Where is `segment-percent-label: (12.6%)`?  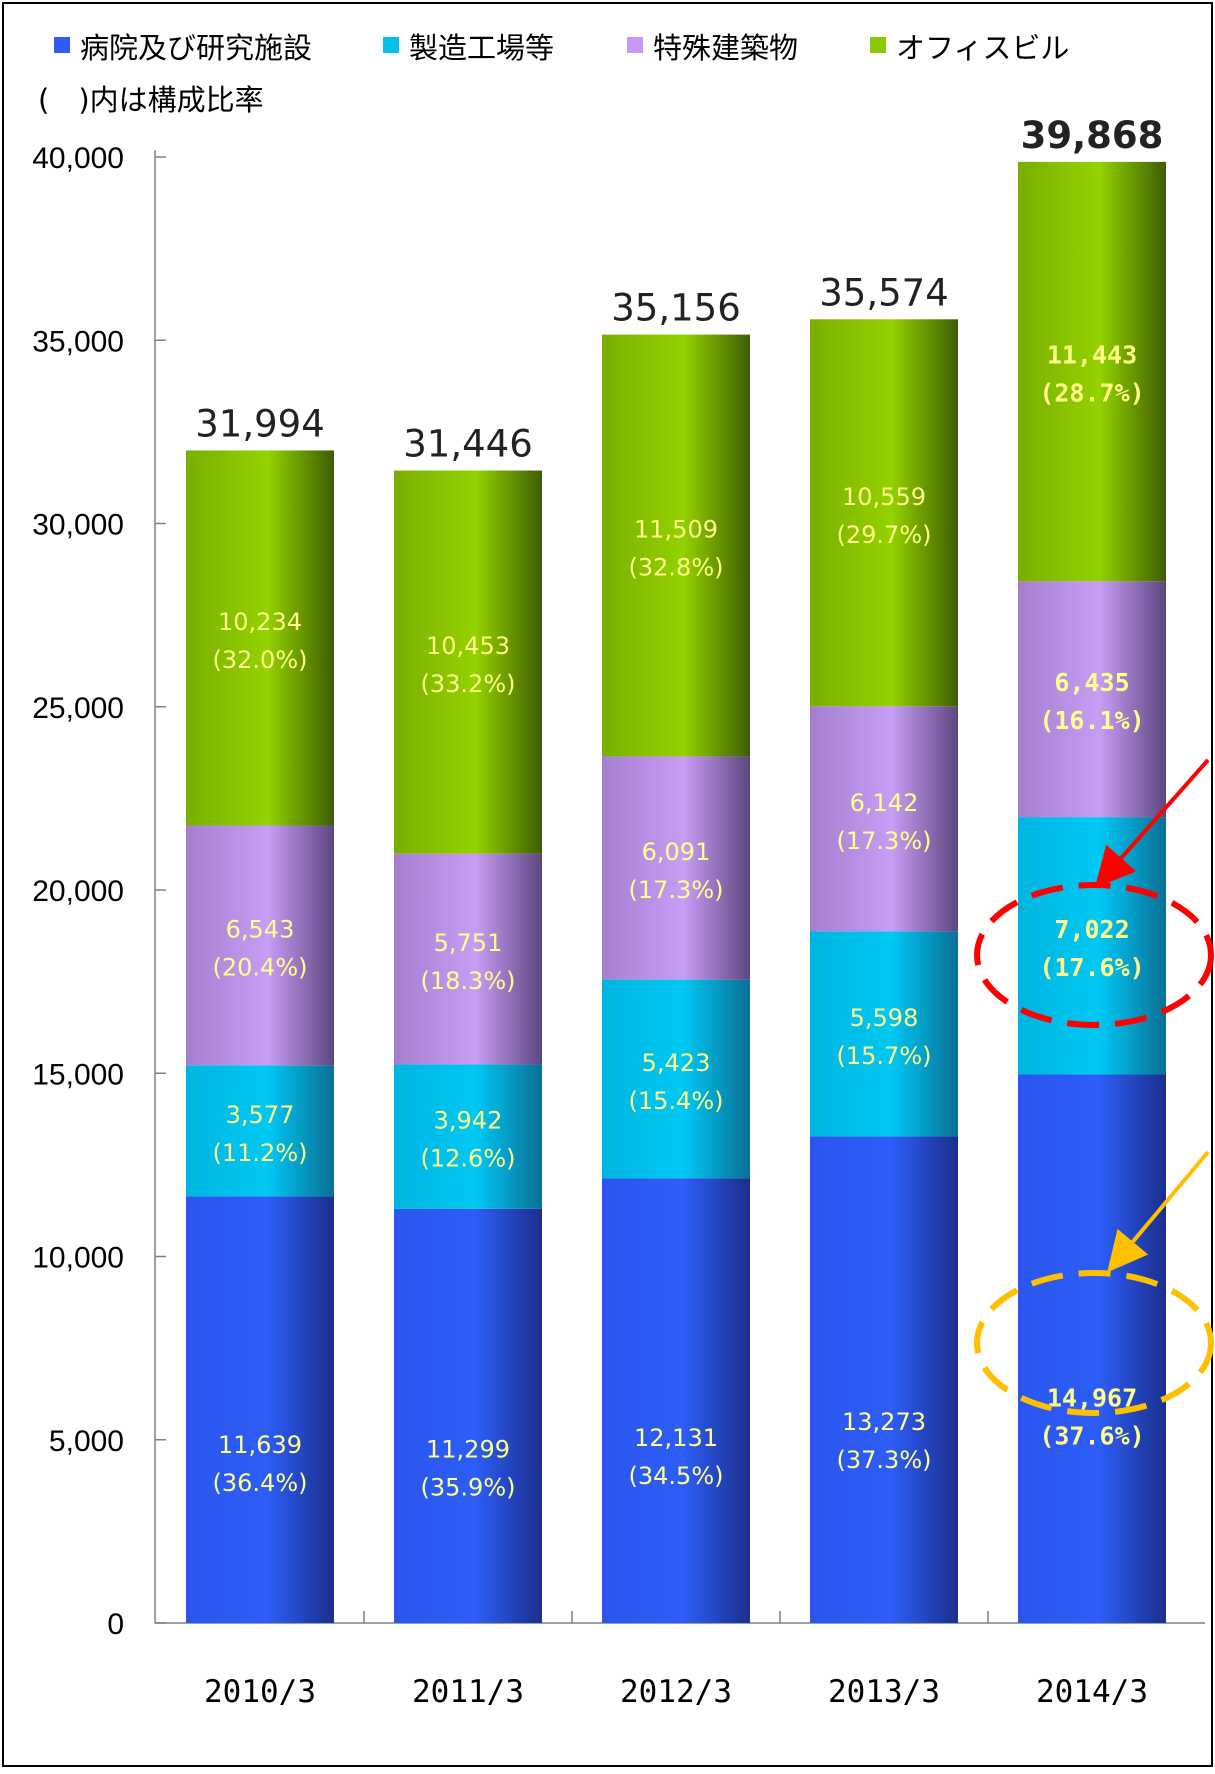
segment-percent-label: (12.6%) is located at coordinates (468, 1159).